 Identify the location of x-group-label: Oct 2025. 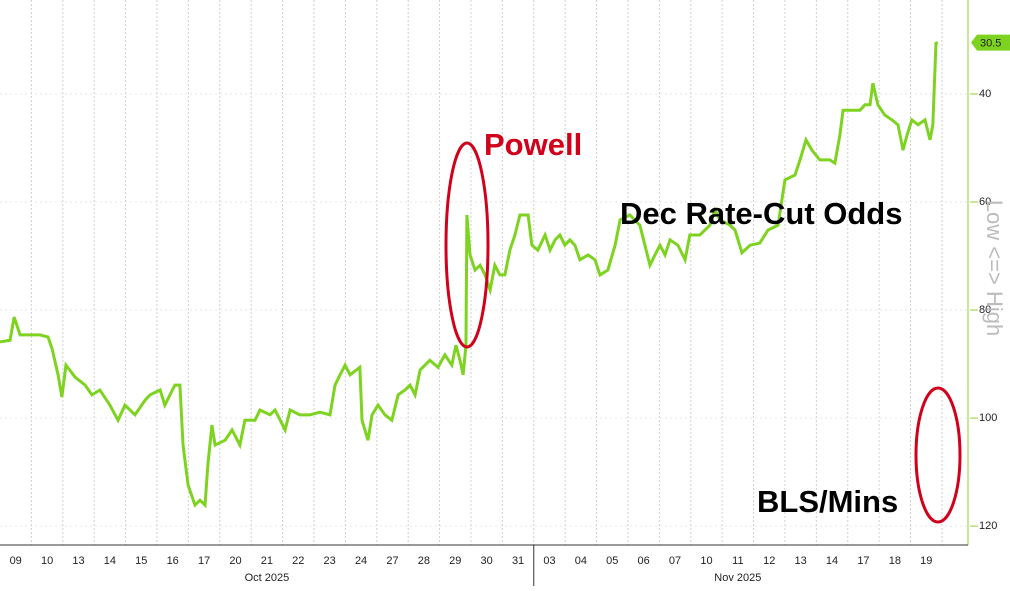
(267, 578).